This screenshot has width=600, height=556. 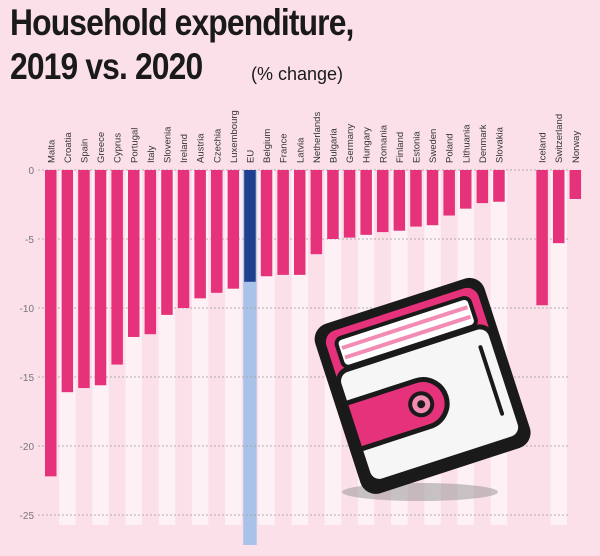 I want to click on column-stripe, so click(x=558, y=347).